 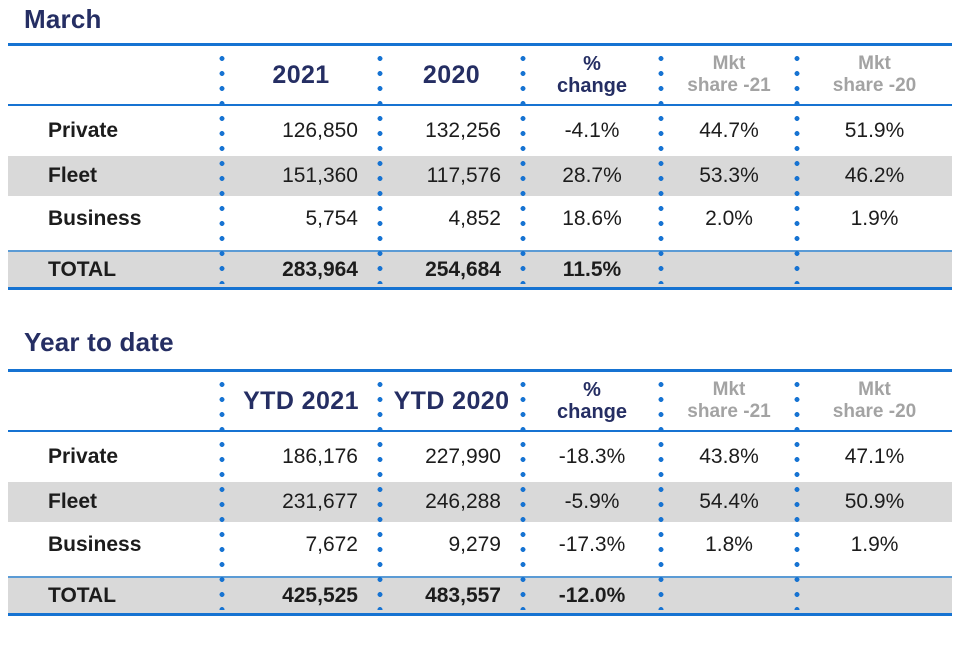 What do you see at coordinates (463, 131) in the screenshot?
I see `value-2020: 132,256` at bounding box center [463, 131].